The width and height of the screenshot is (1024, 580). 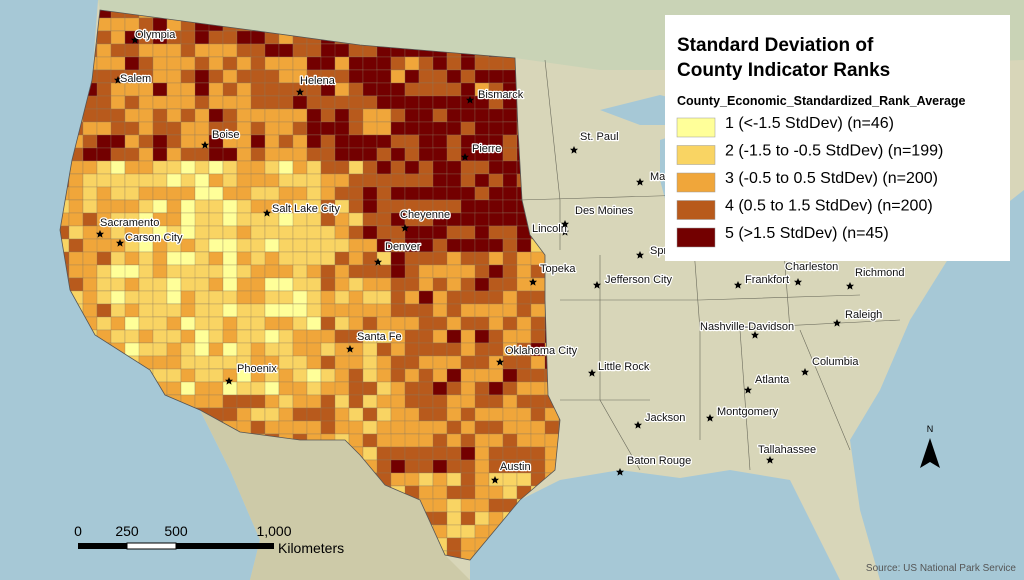 What do you see at coordinates (604, 211) in the screenshot?
I see `city-label: Des Moines` at bounding box center [604, 211].